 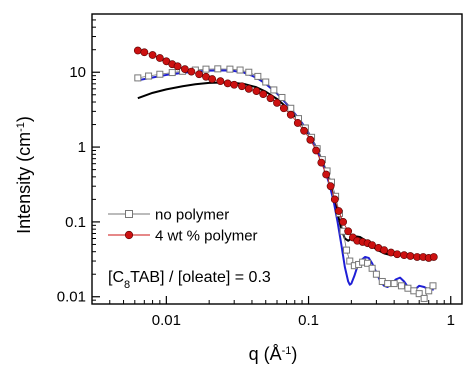 I want to click on y-axis-title-sup: -1, so click(x=21, y=127).